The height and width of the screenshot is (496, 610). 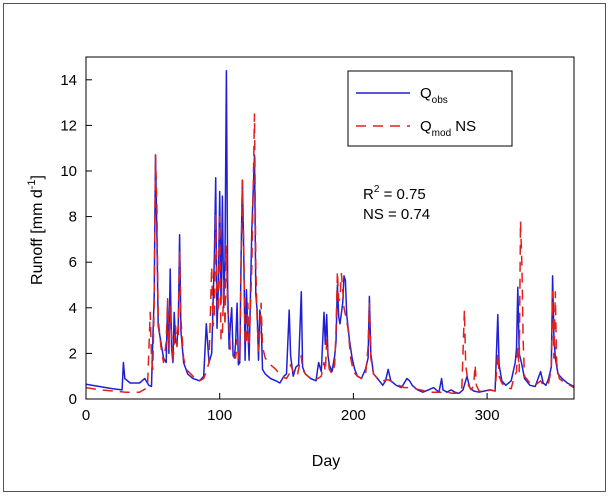 I want to click on y-tick-label: 4, so click(x=73, y=308).